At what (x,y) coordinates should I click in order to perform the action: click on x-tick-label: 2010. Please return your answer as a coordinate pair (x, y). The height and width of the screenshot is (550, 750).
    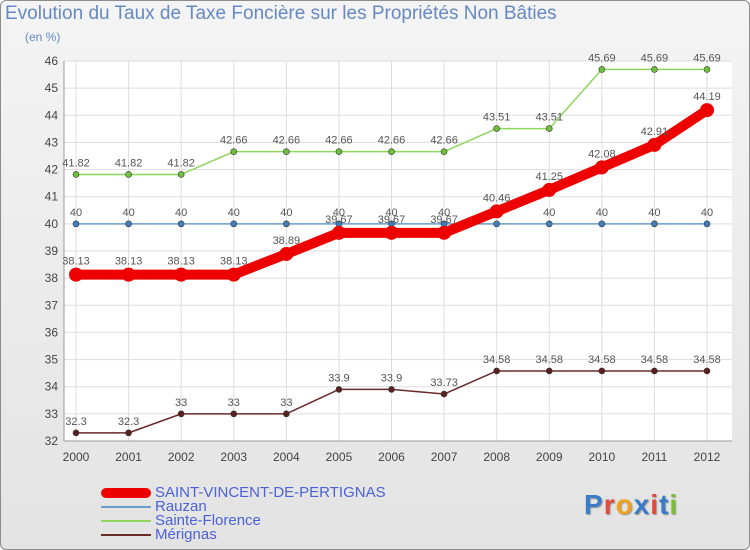
    Looking at the image, I should click on (601, 457).